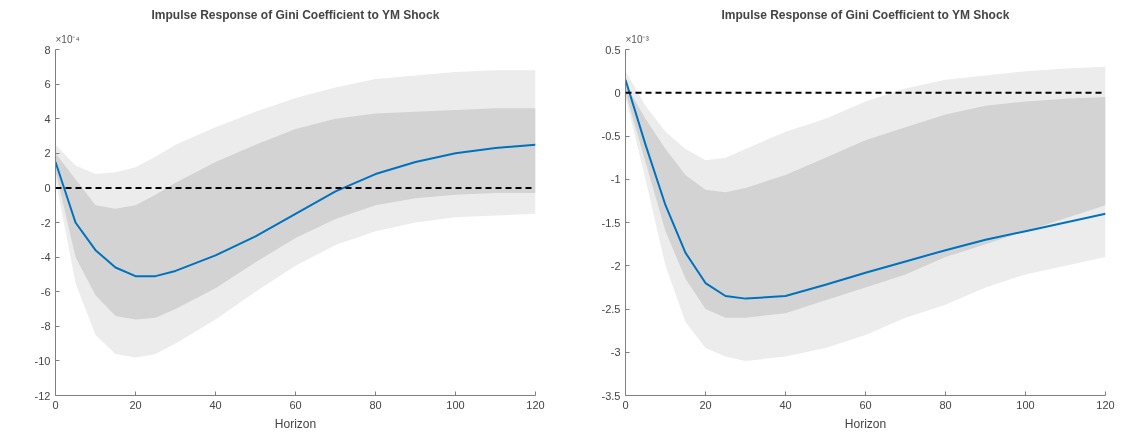 The width and height of the screenshot is (1135, 448). What do you see at coordinates (611, 136) in the screenshot?
I see `y-tick-label: -0.5` at bounding box center [611, 136].